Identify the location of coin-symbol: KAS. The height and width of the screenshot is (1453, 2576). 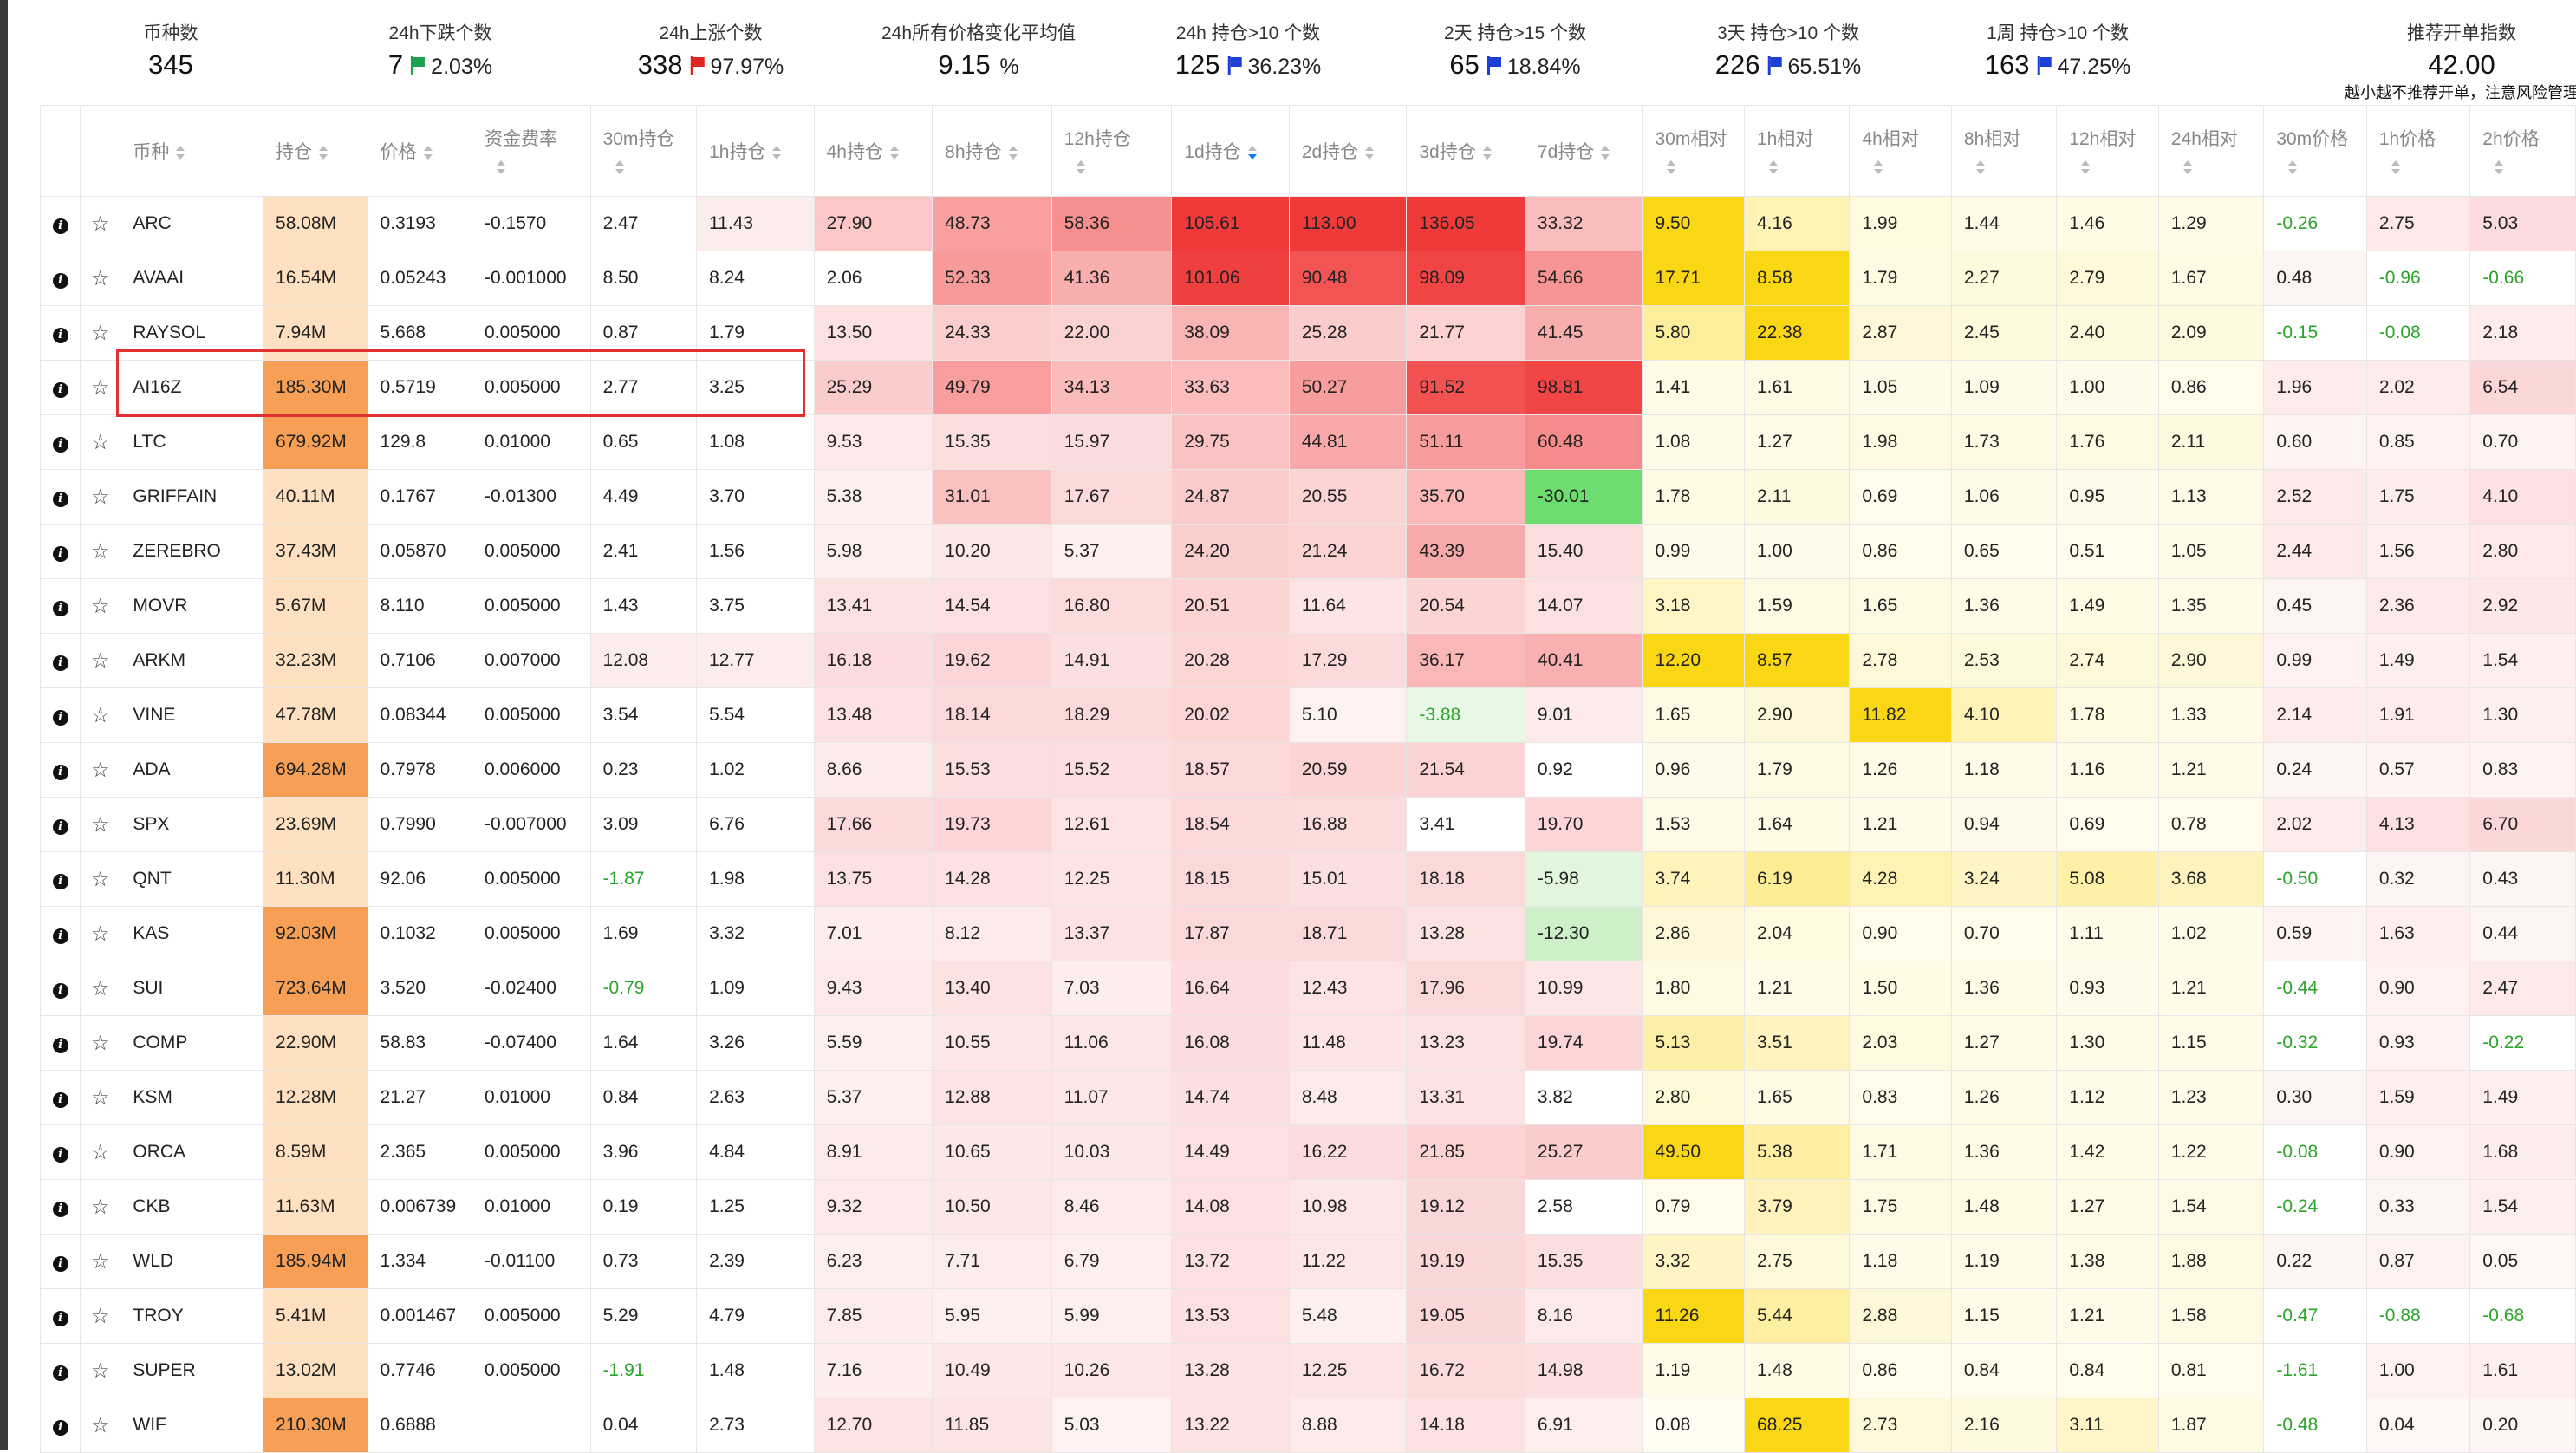
(192, 934).